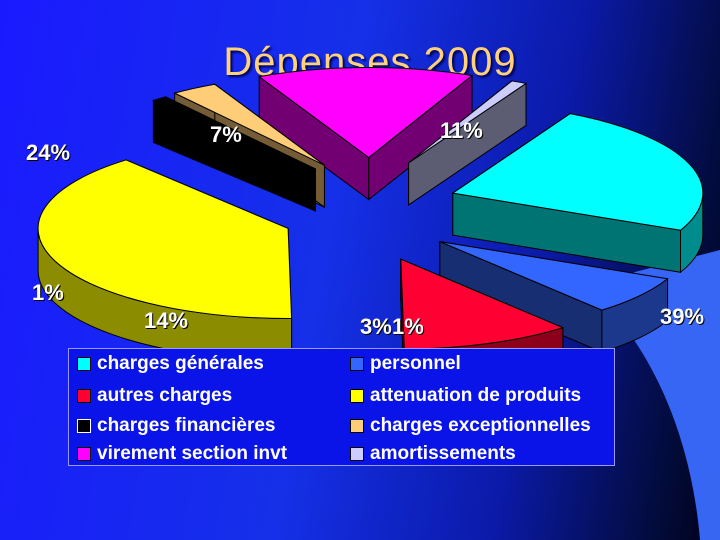  I want to click on pie-slice-amortissements, so click(468, 142).